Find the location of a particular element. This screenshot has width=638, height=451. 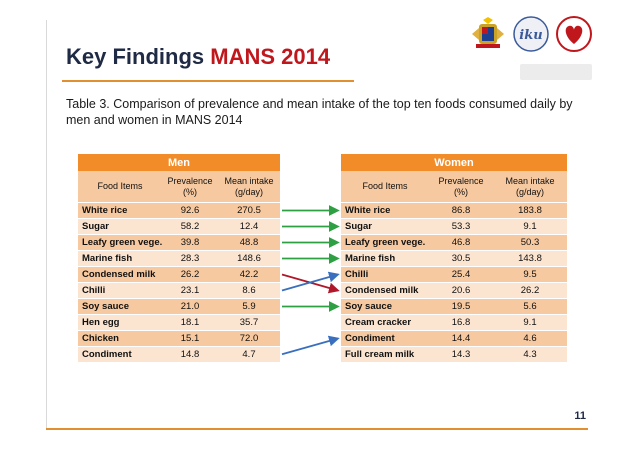

prevalence-cell: 18.1 is located at coordinates (190, 322).